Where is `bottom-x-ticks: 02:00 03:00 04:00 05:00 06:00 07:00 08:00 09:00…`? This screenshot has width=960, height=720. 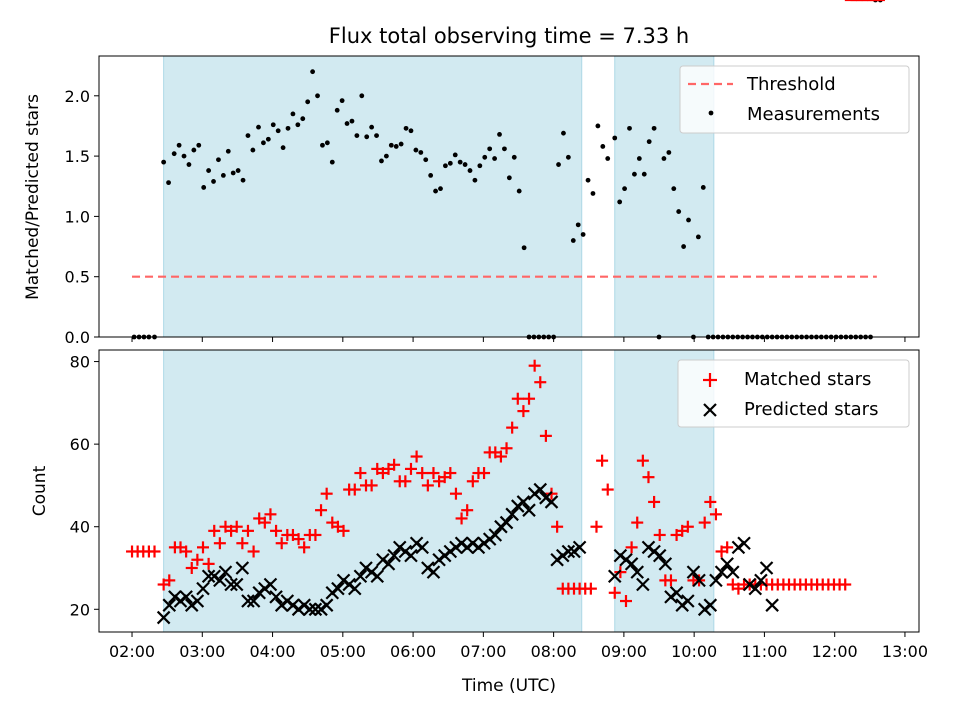
bottom-x-ticks: 02:00 03:00 04:00 05:00 06:00 07:00 08:00 09:00… is located at coordinates (518, 646).